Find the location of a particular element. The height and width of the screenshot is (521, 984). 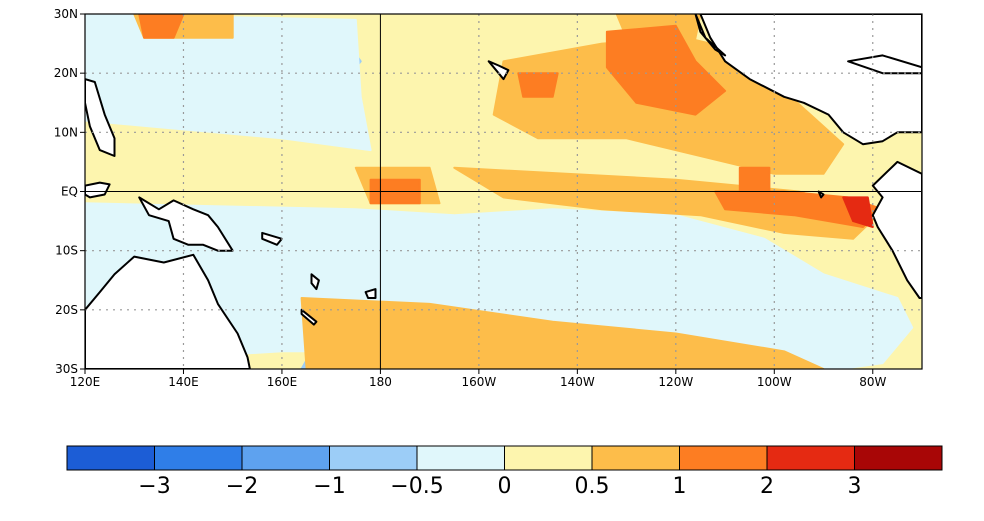

lon-tick-label: 180 is located at coordinates (380, 382).